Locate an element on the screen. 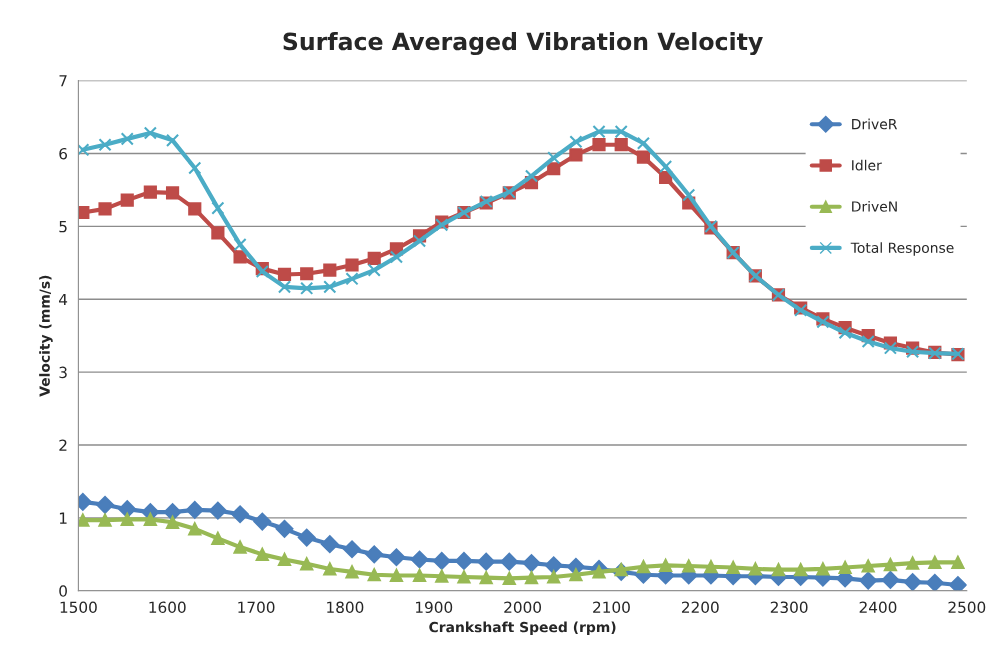 The height and width of the screenshot is (655, 1005). x-tick-label: 2100 is located at coordinates (611, 607).